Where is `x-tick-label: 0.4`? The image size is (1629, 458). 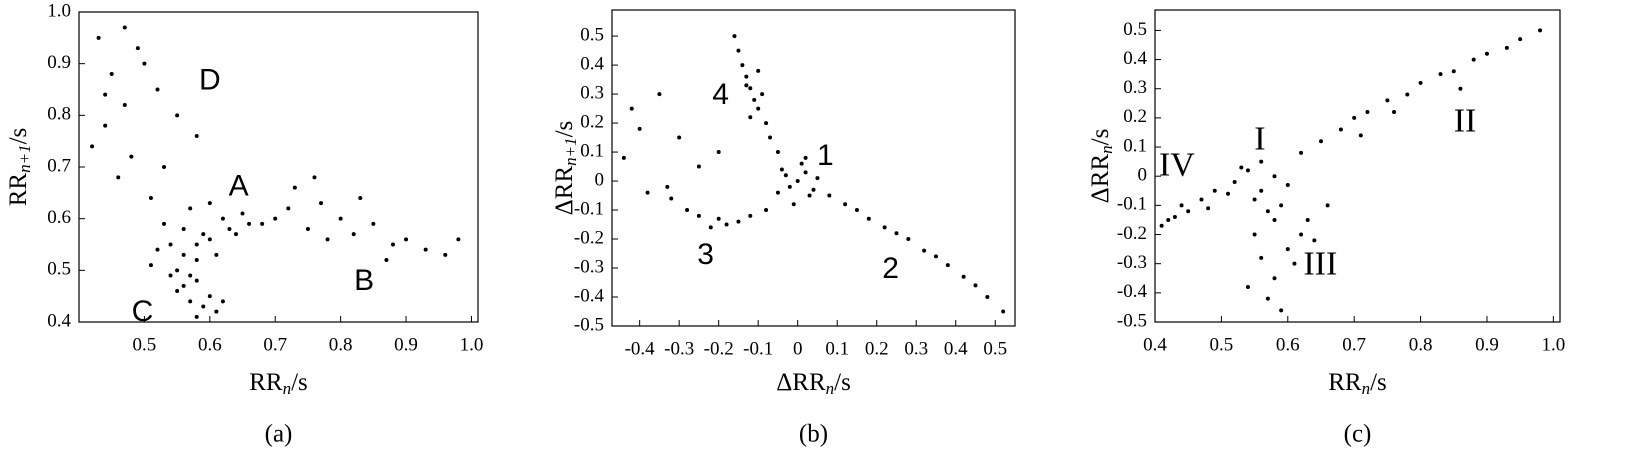
x-tick-label: 0.4 is located at coordinates (956, 348).